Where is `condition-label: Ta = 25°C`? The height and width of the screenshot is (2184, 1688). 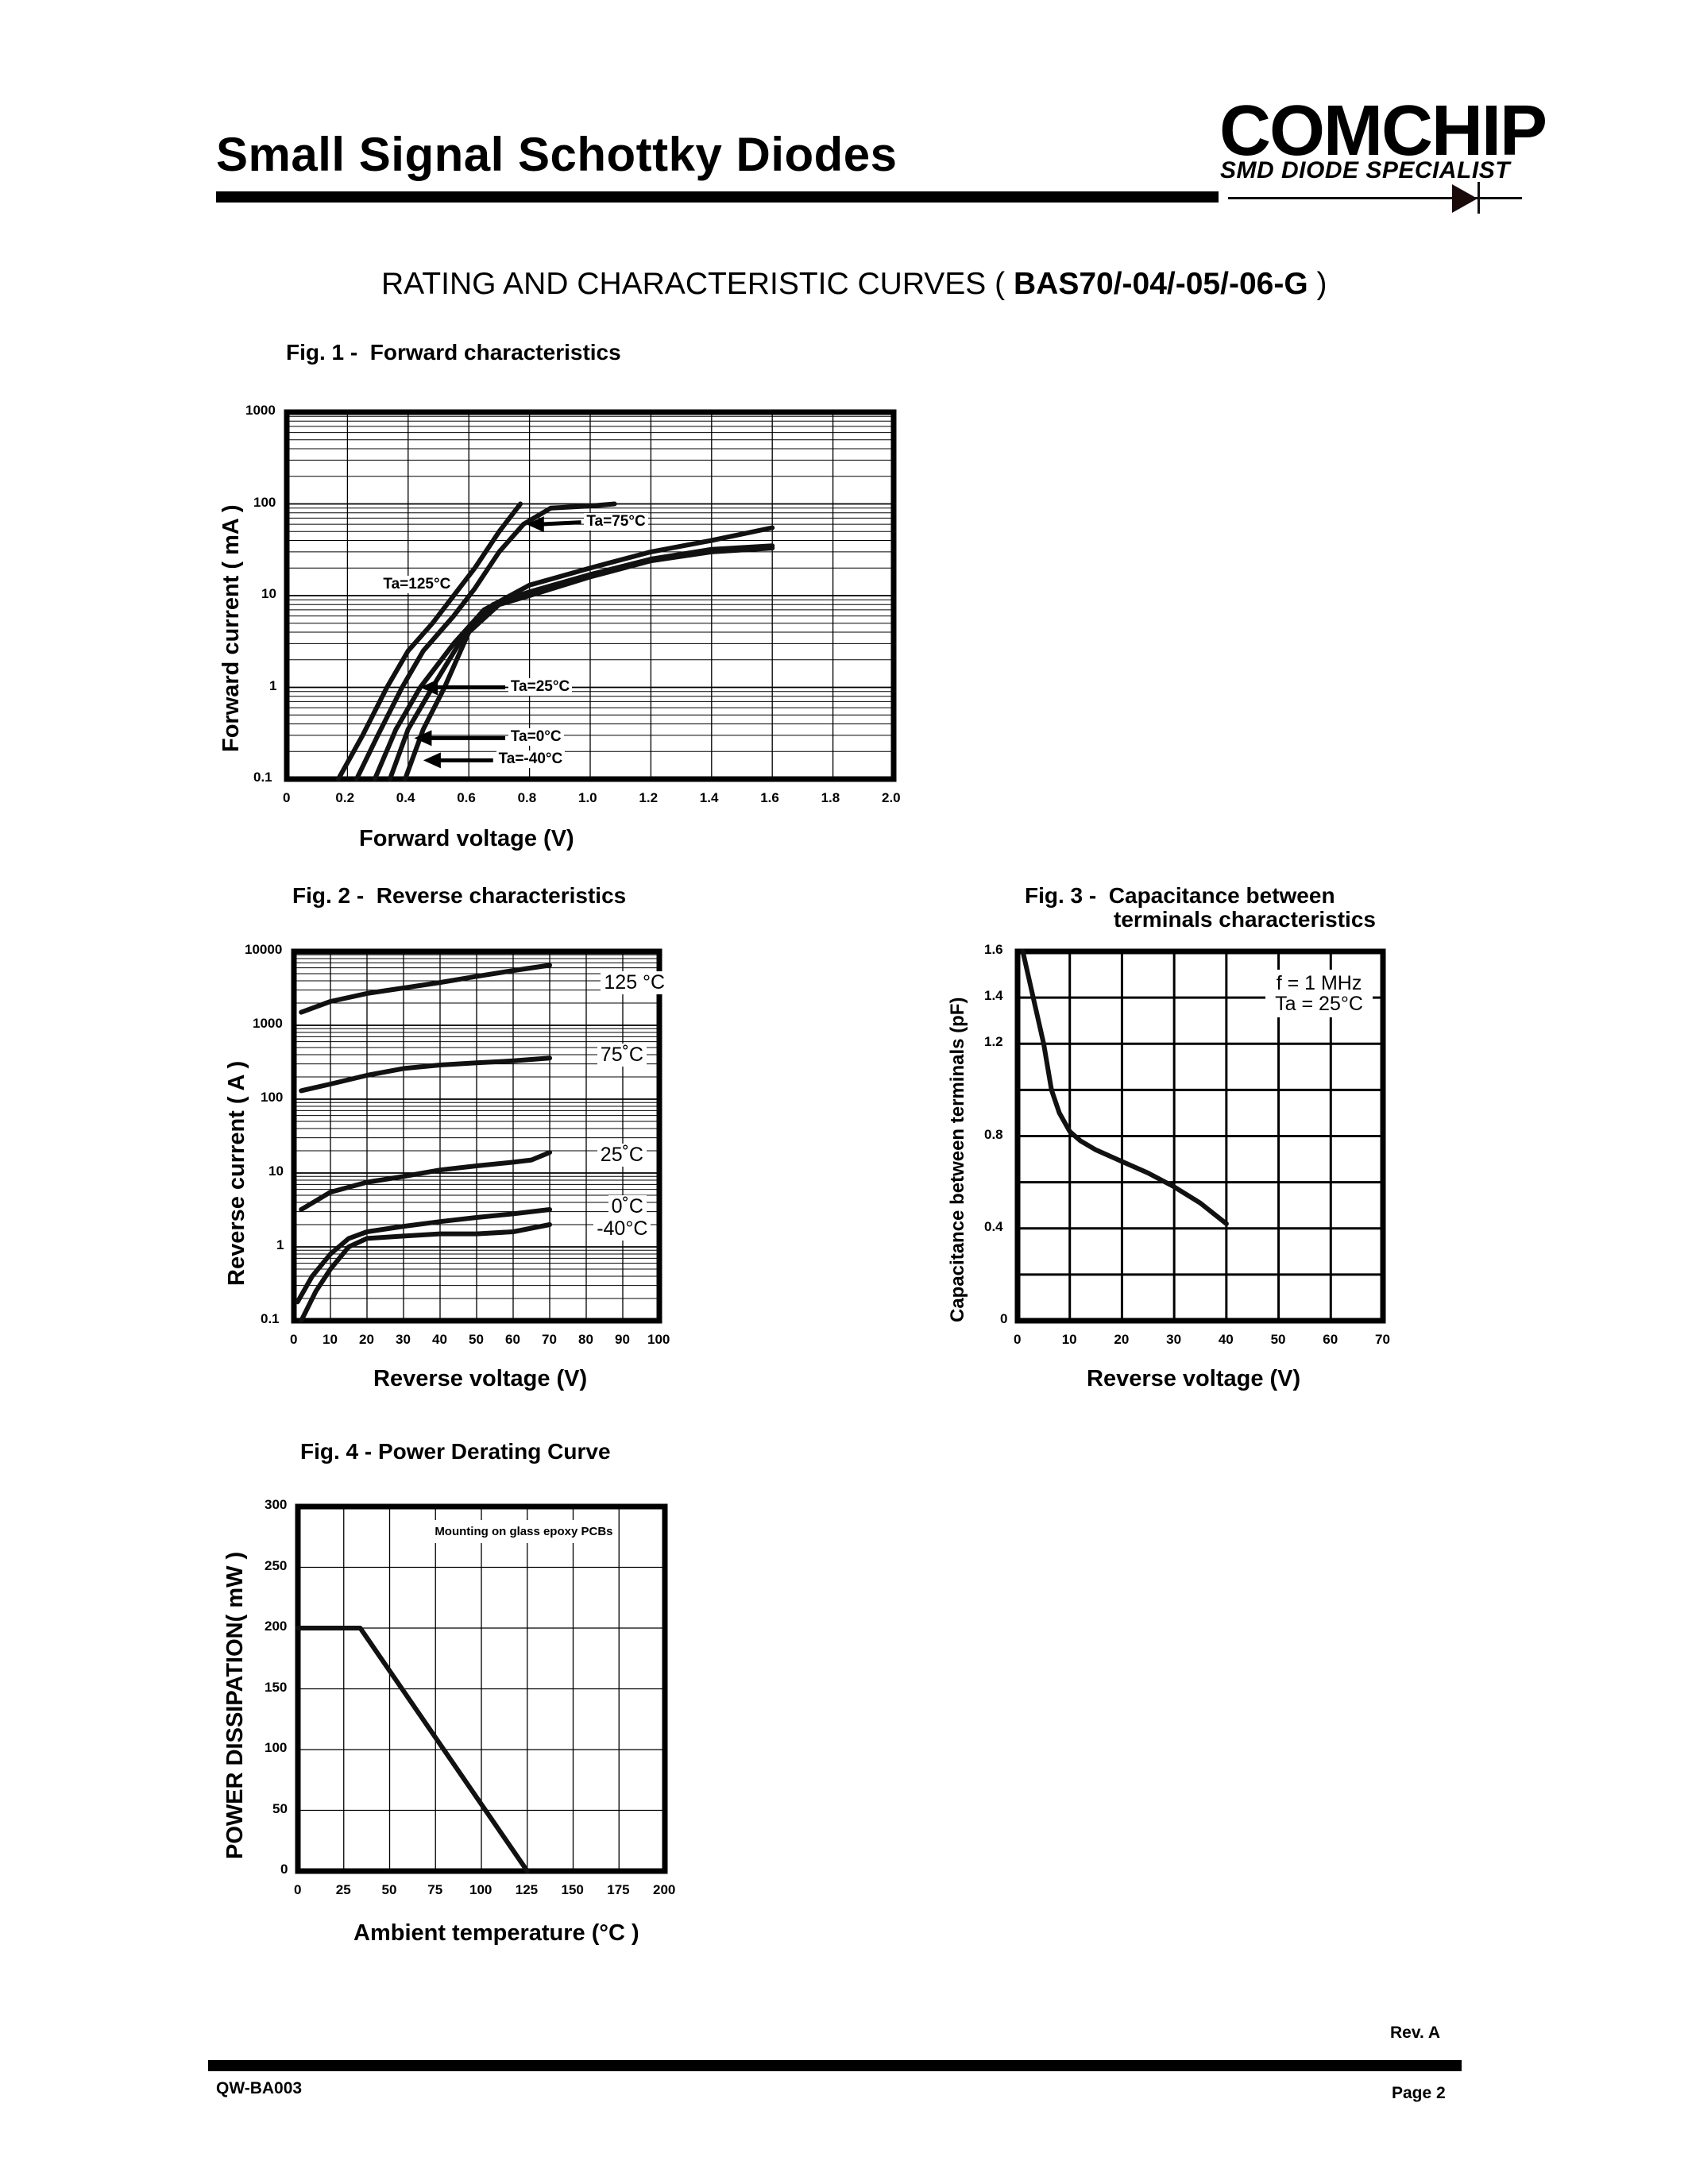
condition-label: Ta = 25°C is located at coordinates (1319, 1005).